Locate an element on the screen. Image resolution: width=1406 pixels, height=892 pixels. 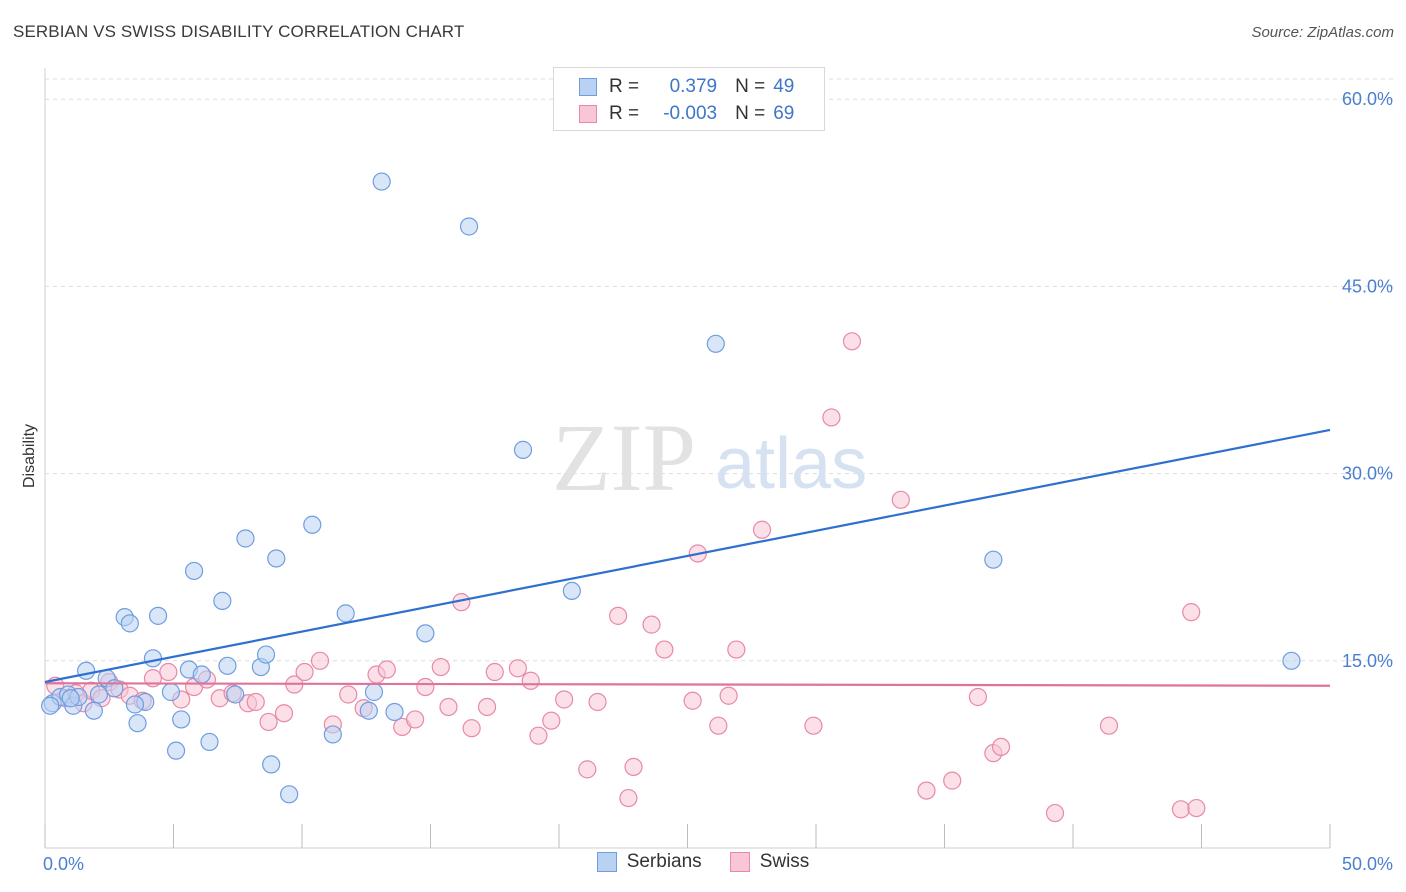
n-value: 49 is located at coordinates (784, 86).